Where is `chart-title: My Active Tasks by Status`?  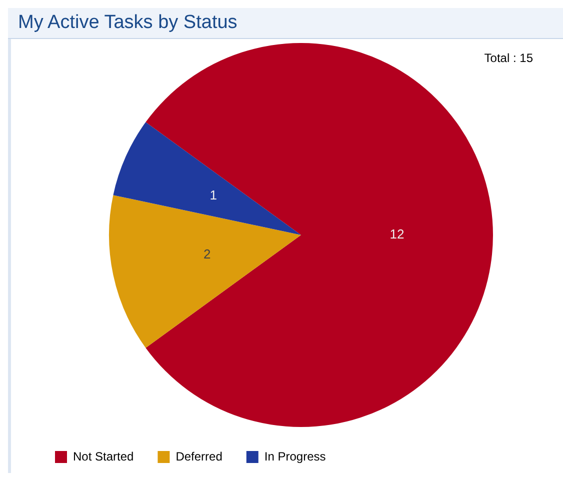
chart-title: My Active Tasks by Status is located at coordinates (285, 23).